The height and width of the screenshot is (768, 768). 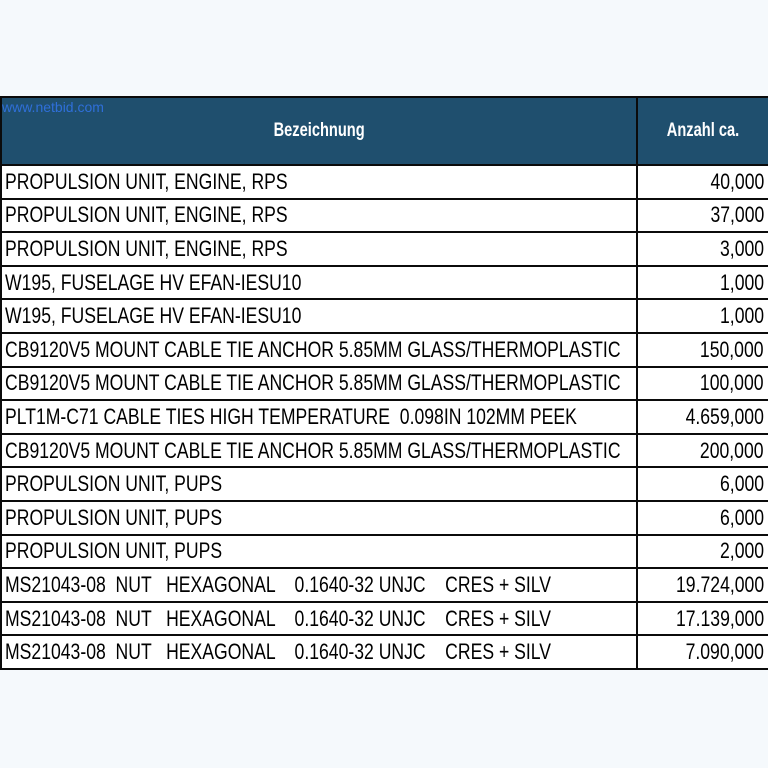 I want to click on table-row: PROPULSION UNIT, ENGINE, RPS 37,000, so click(x=385, y=216).